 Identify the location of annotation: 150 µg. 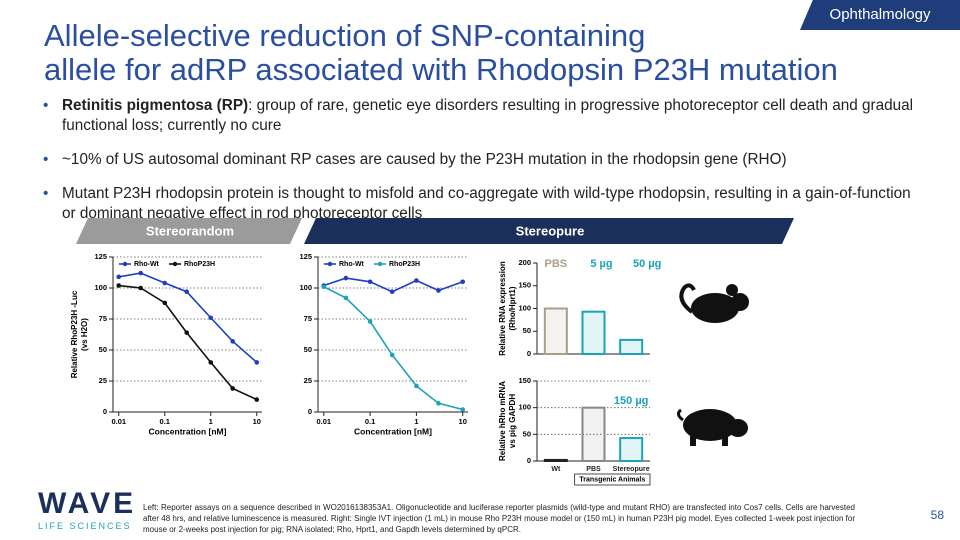
(631, 401).